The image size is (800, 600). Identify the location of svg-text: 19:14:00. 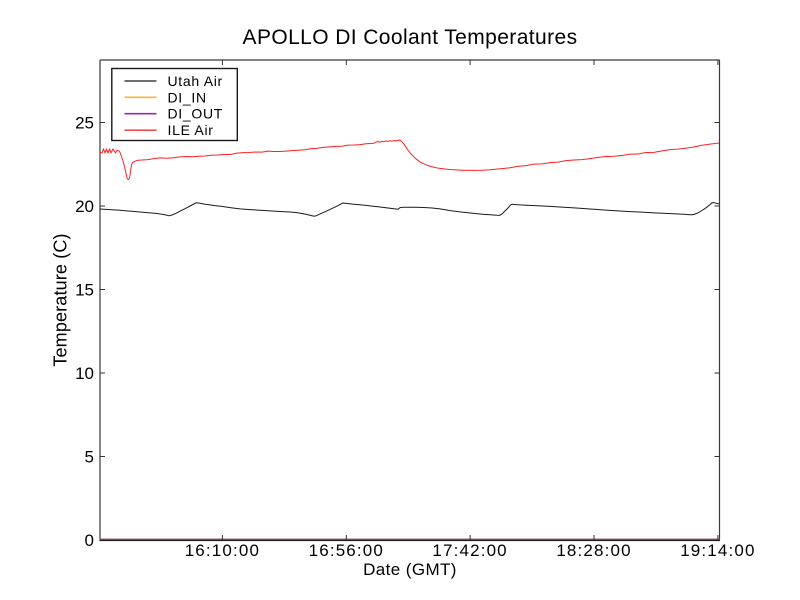
(717, 550).